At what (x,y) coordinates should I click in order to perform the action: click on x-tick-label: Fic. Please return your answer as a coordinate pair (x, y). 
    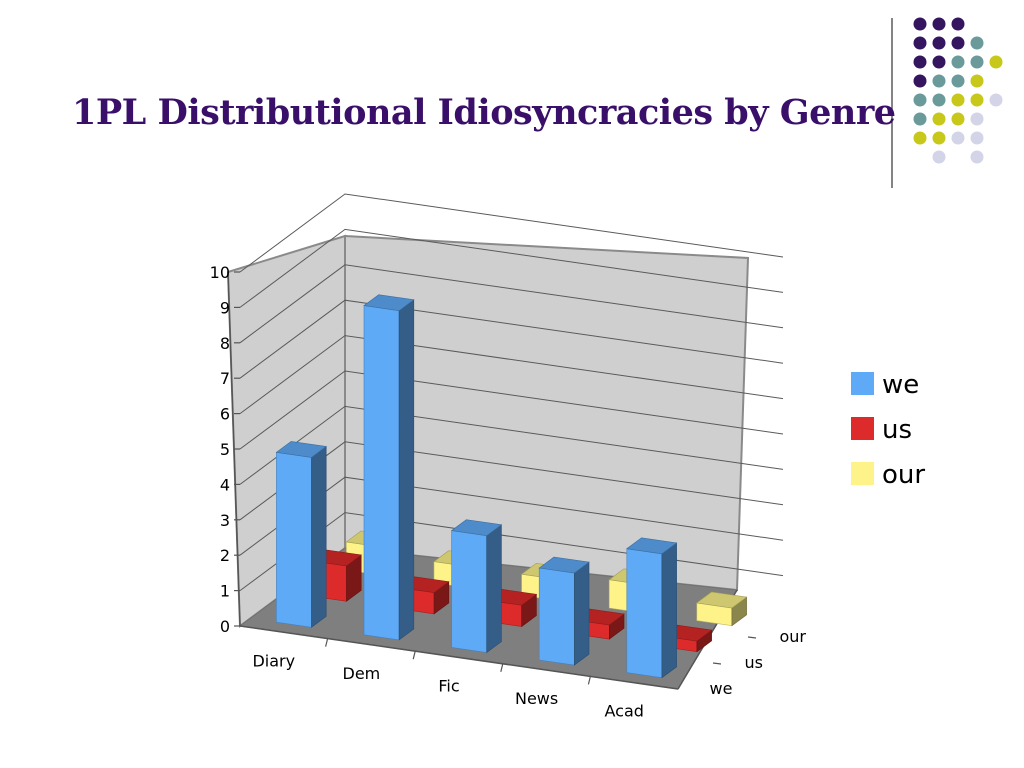
    Looking at the image, I should click on (448, 686).